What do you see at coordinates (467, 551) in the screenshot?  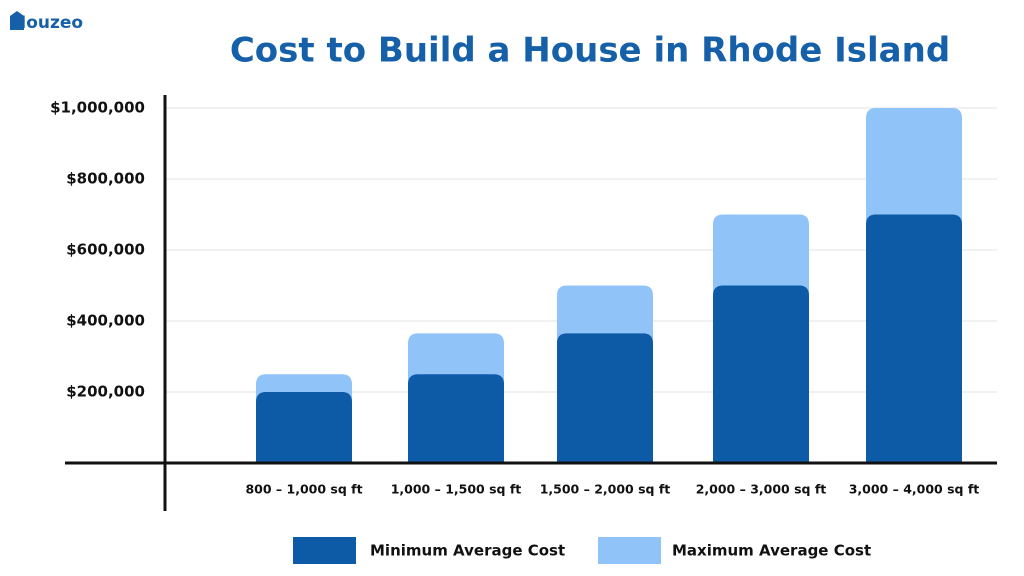 I see `legend-label: Minimum Average Cost` at bounding box center [467, 551].